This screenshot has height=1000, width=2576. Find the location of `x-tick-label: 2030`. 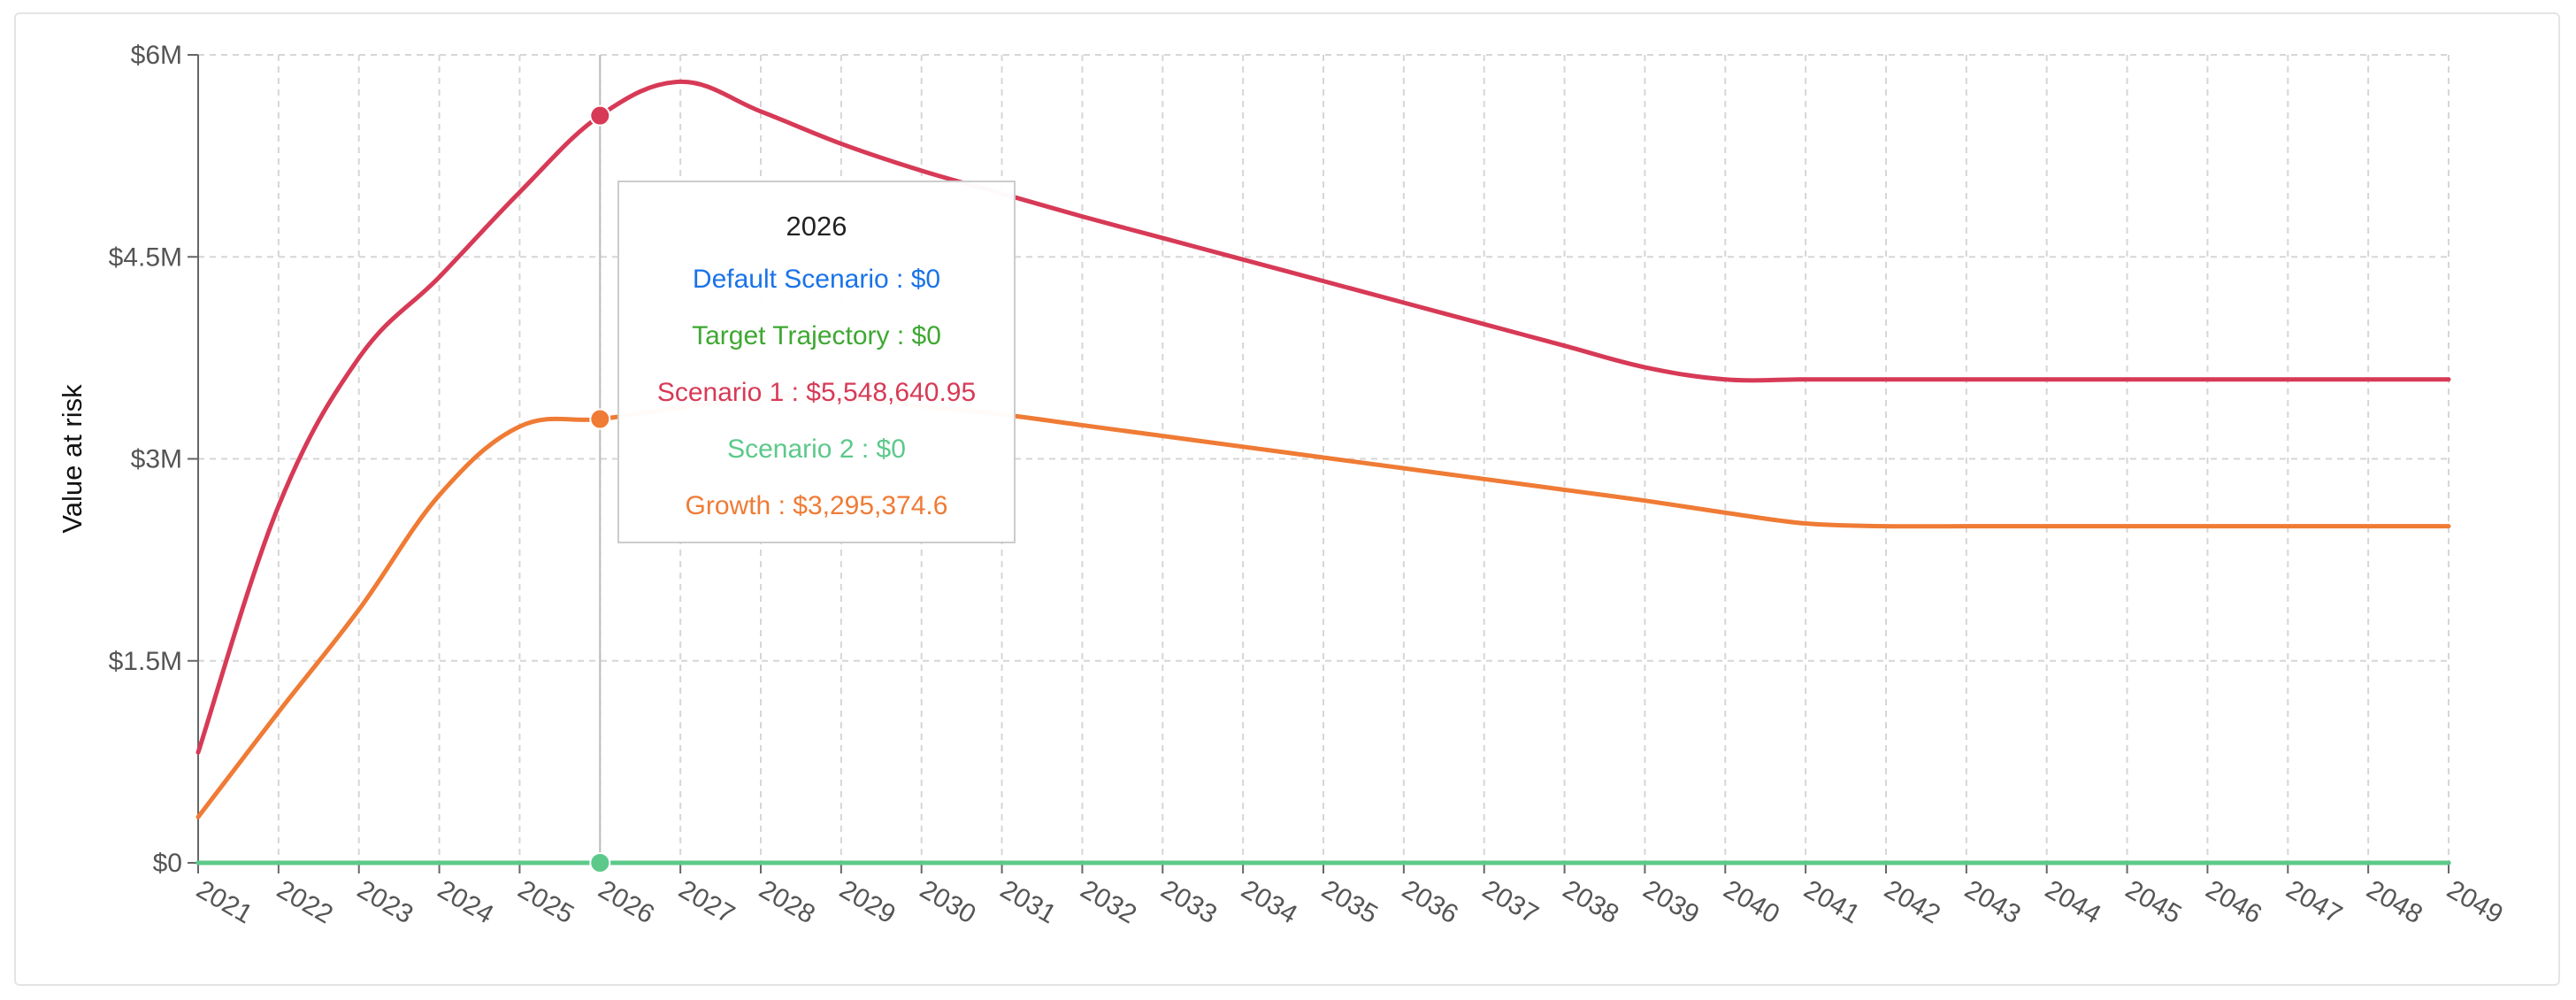

x-tick-label: 2030 is located at coordinates (947, 901).